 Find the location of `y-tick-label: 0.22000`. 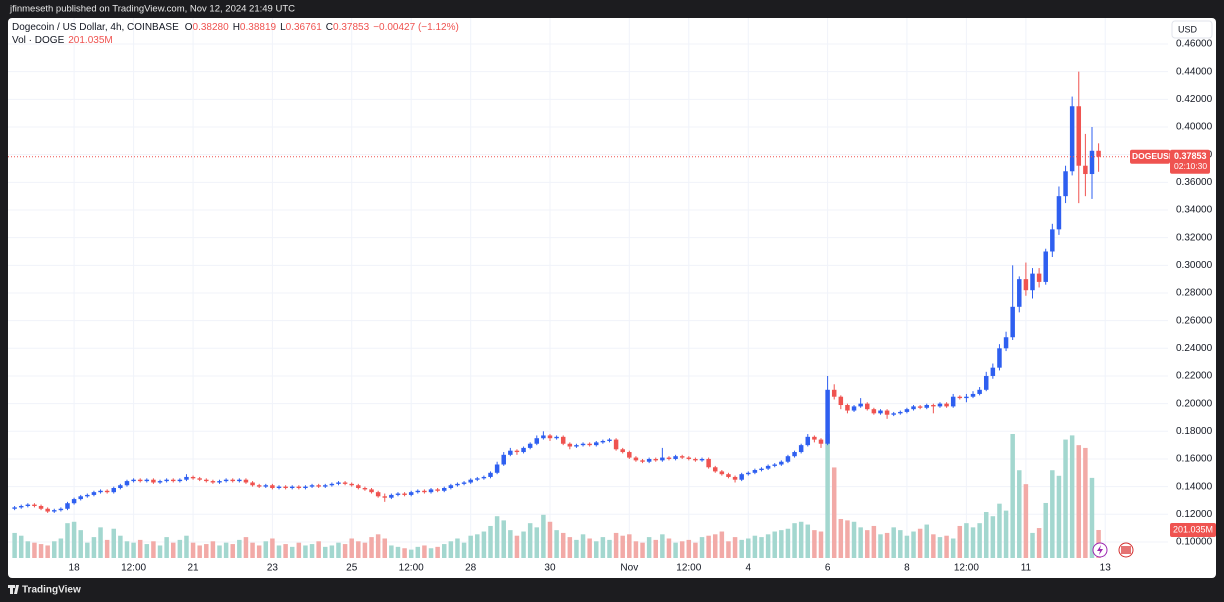

y-tick-label: 0.22000 is located at coordinates (1194, 376).